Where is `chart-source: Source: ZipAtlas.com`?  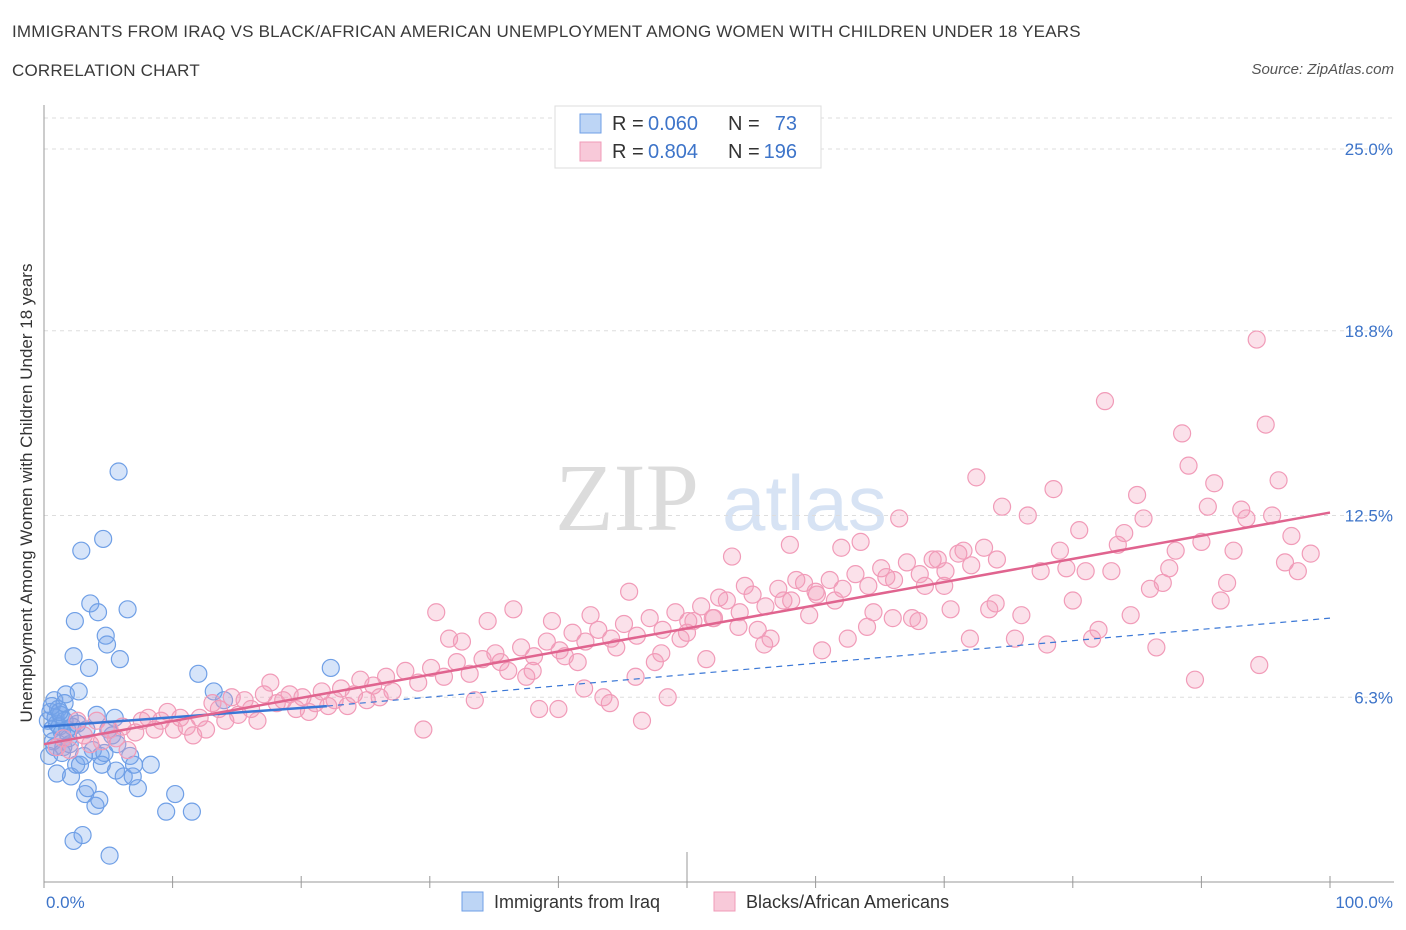 chart-source: Source: ZipAtlas.com is located at coordinates (1322, 69).